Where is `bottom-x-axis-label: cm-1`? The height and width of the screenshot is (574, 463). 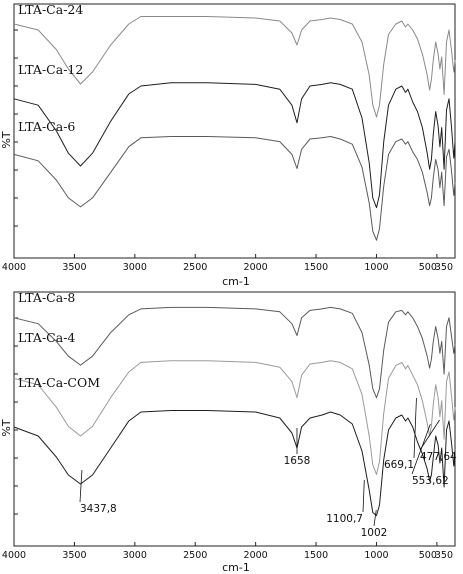
bottom-x-axis-label: cm-1 is located at coordinates (236, 567).